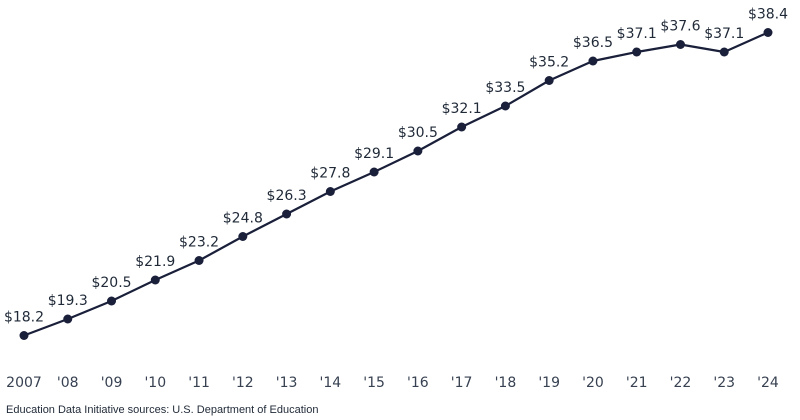  What do you see at coordinates (593, 383) in the screenshot?
I see `x-tick-label: '20` at bounding box center [593, 383].